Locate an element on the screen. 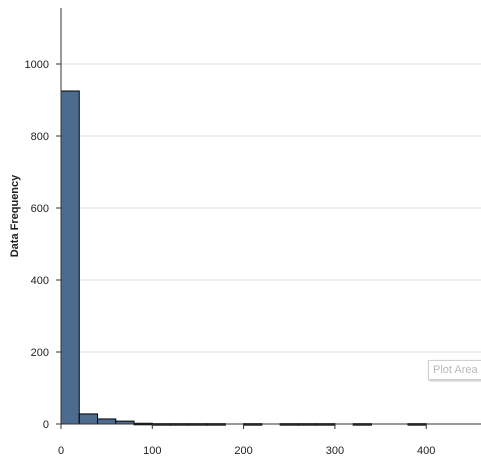 The image size is (481, 463). y-tick-label: 600 is located at coordinates (40, 209).